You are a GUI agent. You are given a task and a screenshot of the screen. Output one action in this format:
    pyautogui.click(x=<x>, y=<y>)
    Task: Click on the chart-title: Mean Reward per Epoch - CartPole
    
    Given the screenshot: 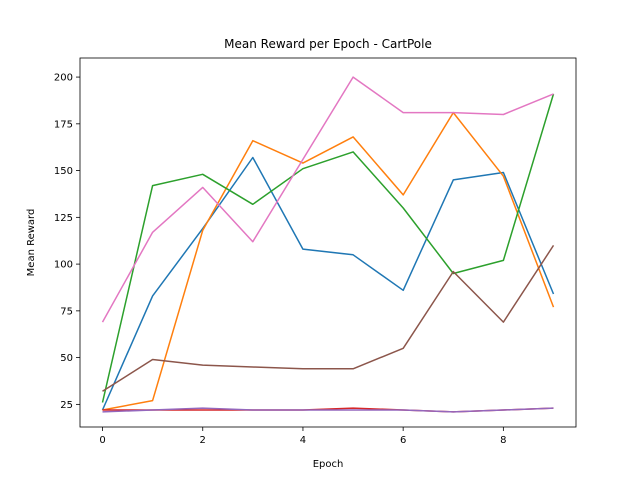 What is the action you would take?
    pyautogui.click(x=328, y=44)
    